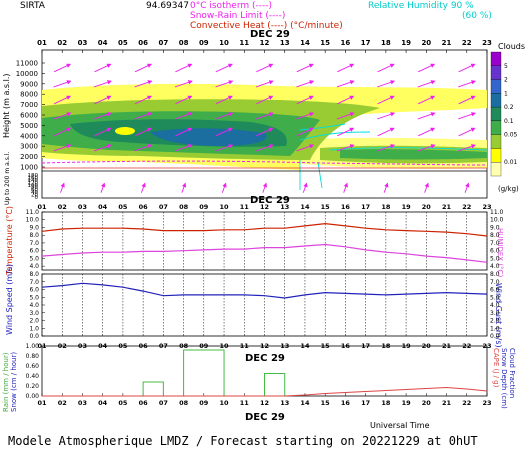 The height and width of the screenshot is (450, 528). What do you see at coordinates (29, 105) in the screenshot?
I see `cloud-y-tick-label: 7000` at bounding box center [29, 105].